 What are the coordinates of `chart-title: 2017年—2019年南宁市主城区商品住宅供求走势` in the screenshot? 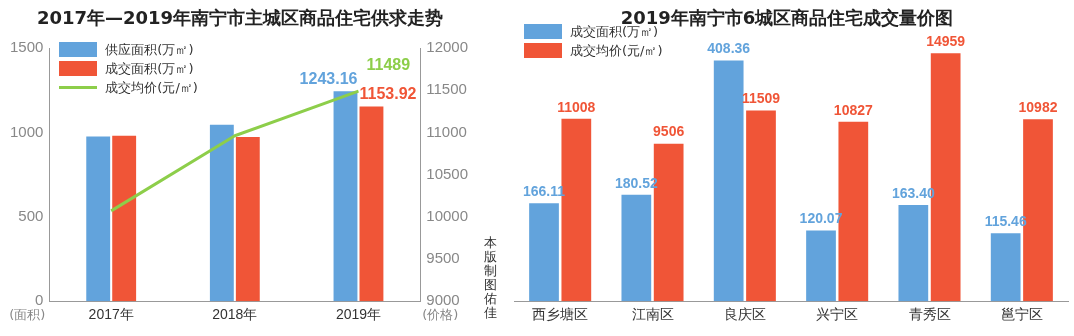 It's located at (240, 18).